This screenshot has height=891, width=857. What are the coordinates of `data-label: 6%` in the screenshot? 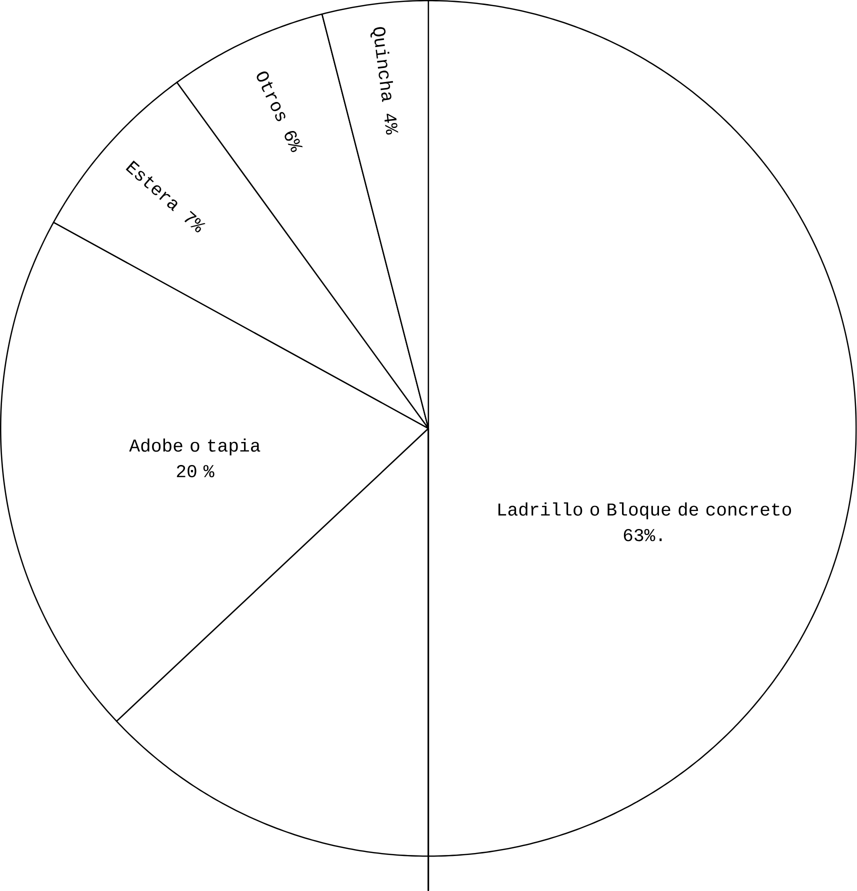 It's located at (293, 141).